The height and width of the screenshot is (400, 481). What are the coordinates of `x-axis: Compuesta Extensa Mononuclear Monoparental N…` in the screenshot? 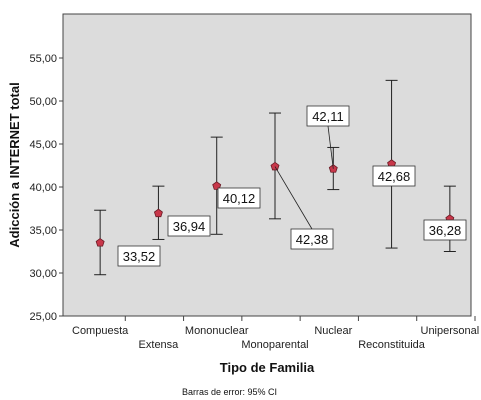 It's located at (275, 333).